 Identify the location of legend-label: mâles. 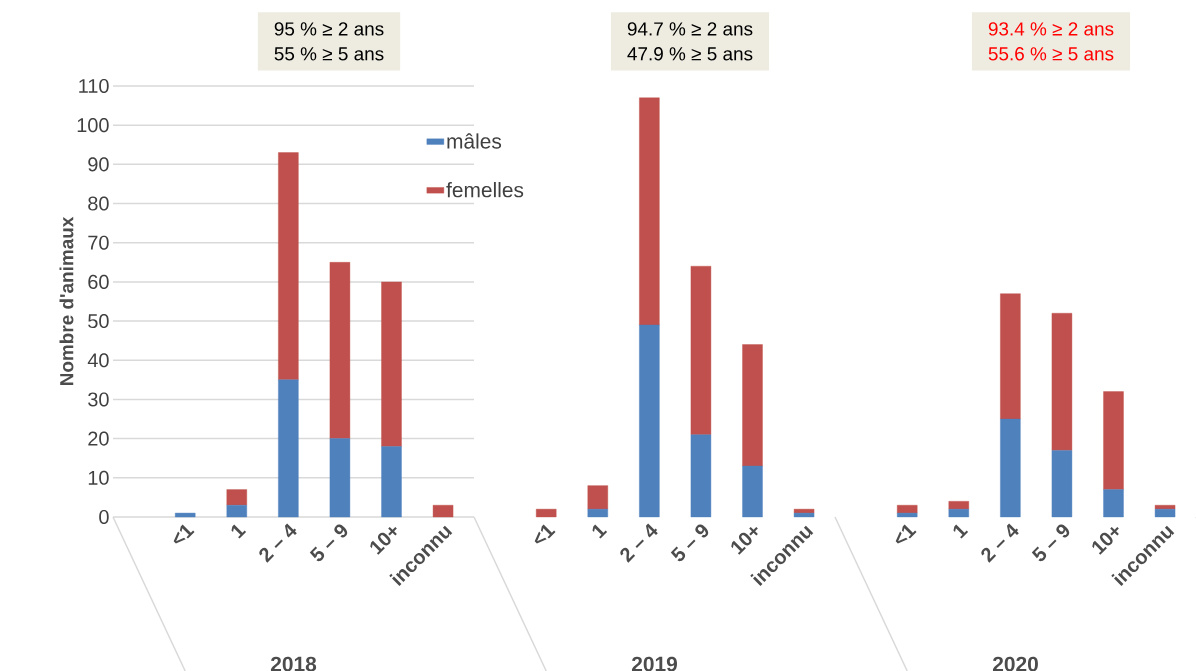
(474, 141).